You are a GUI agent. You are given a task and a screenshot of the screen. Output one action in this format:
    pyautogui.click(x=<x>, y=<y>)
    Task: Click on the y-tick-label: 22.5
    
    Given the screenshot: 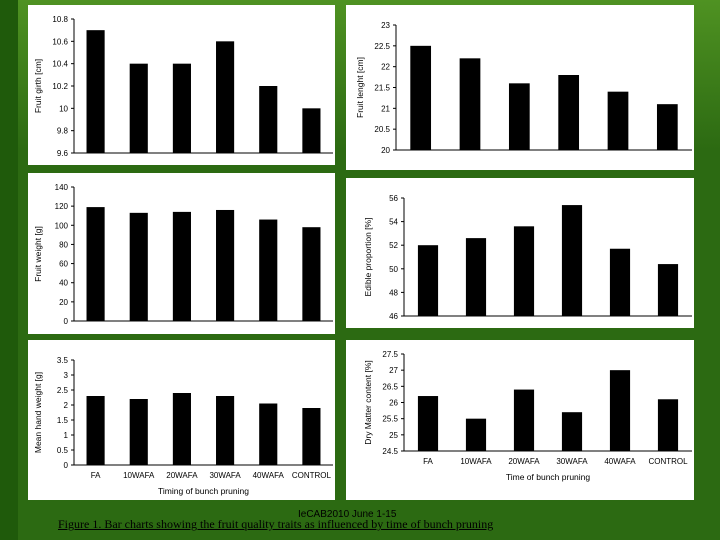 What is the action you would take?
    pyautogui.click(x=382, y=46)
    